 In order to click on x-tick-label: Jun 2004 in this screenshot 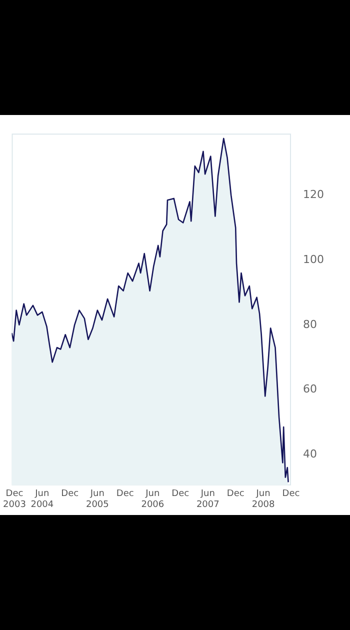, I will do `click(42, 499)`.